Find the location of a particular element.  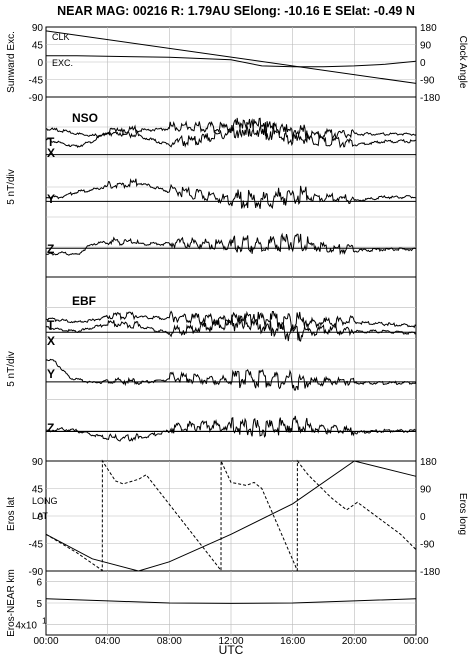

ytick-labels-clock-left: 90 45 0 -45 -90 is located at coordinates (36, 63).